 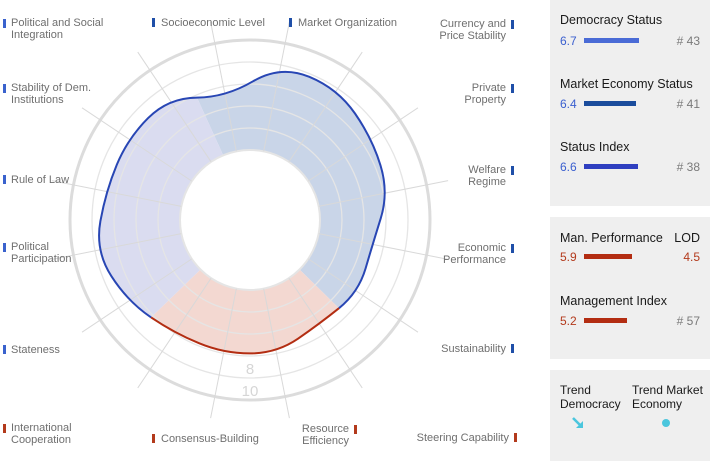 What do you see at coordinates (590, 397) in the screenshot?
I see `trend-democracy-label: Trend Democracy` at bounding box center [590, 397].